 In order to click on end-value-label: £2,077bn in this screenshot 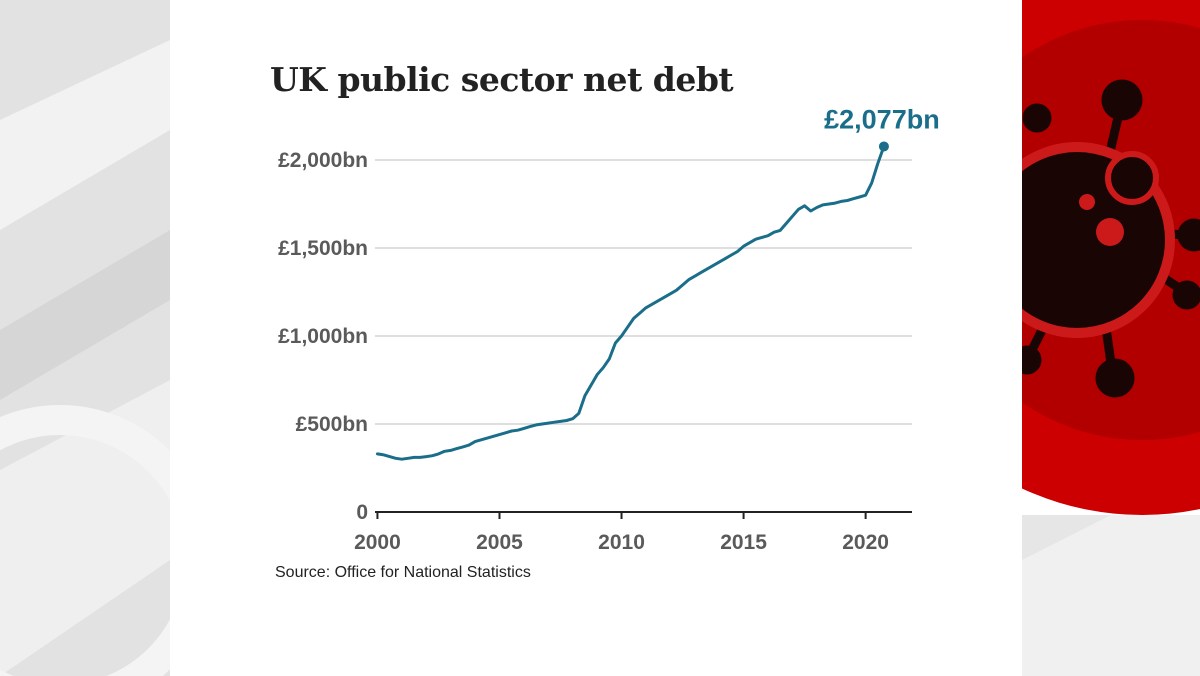, I will do `click(882, 119)`.